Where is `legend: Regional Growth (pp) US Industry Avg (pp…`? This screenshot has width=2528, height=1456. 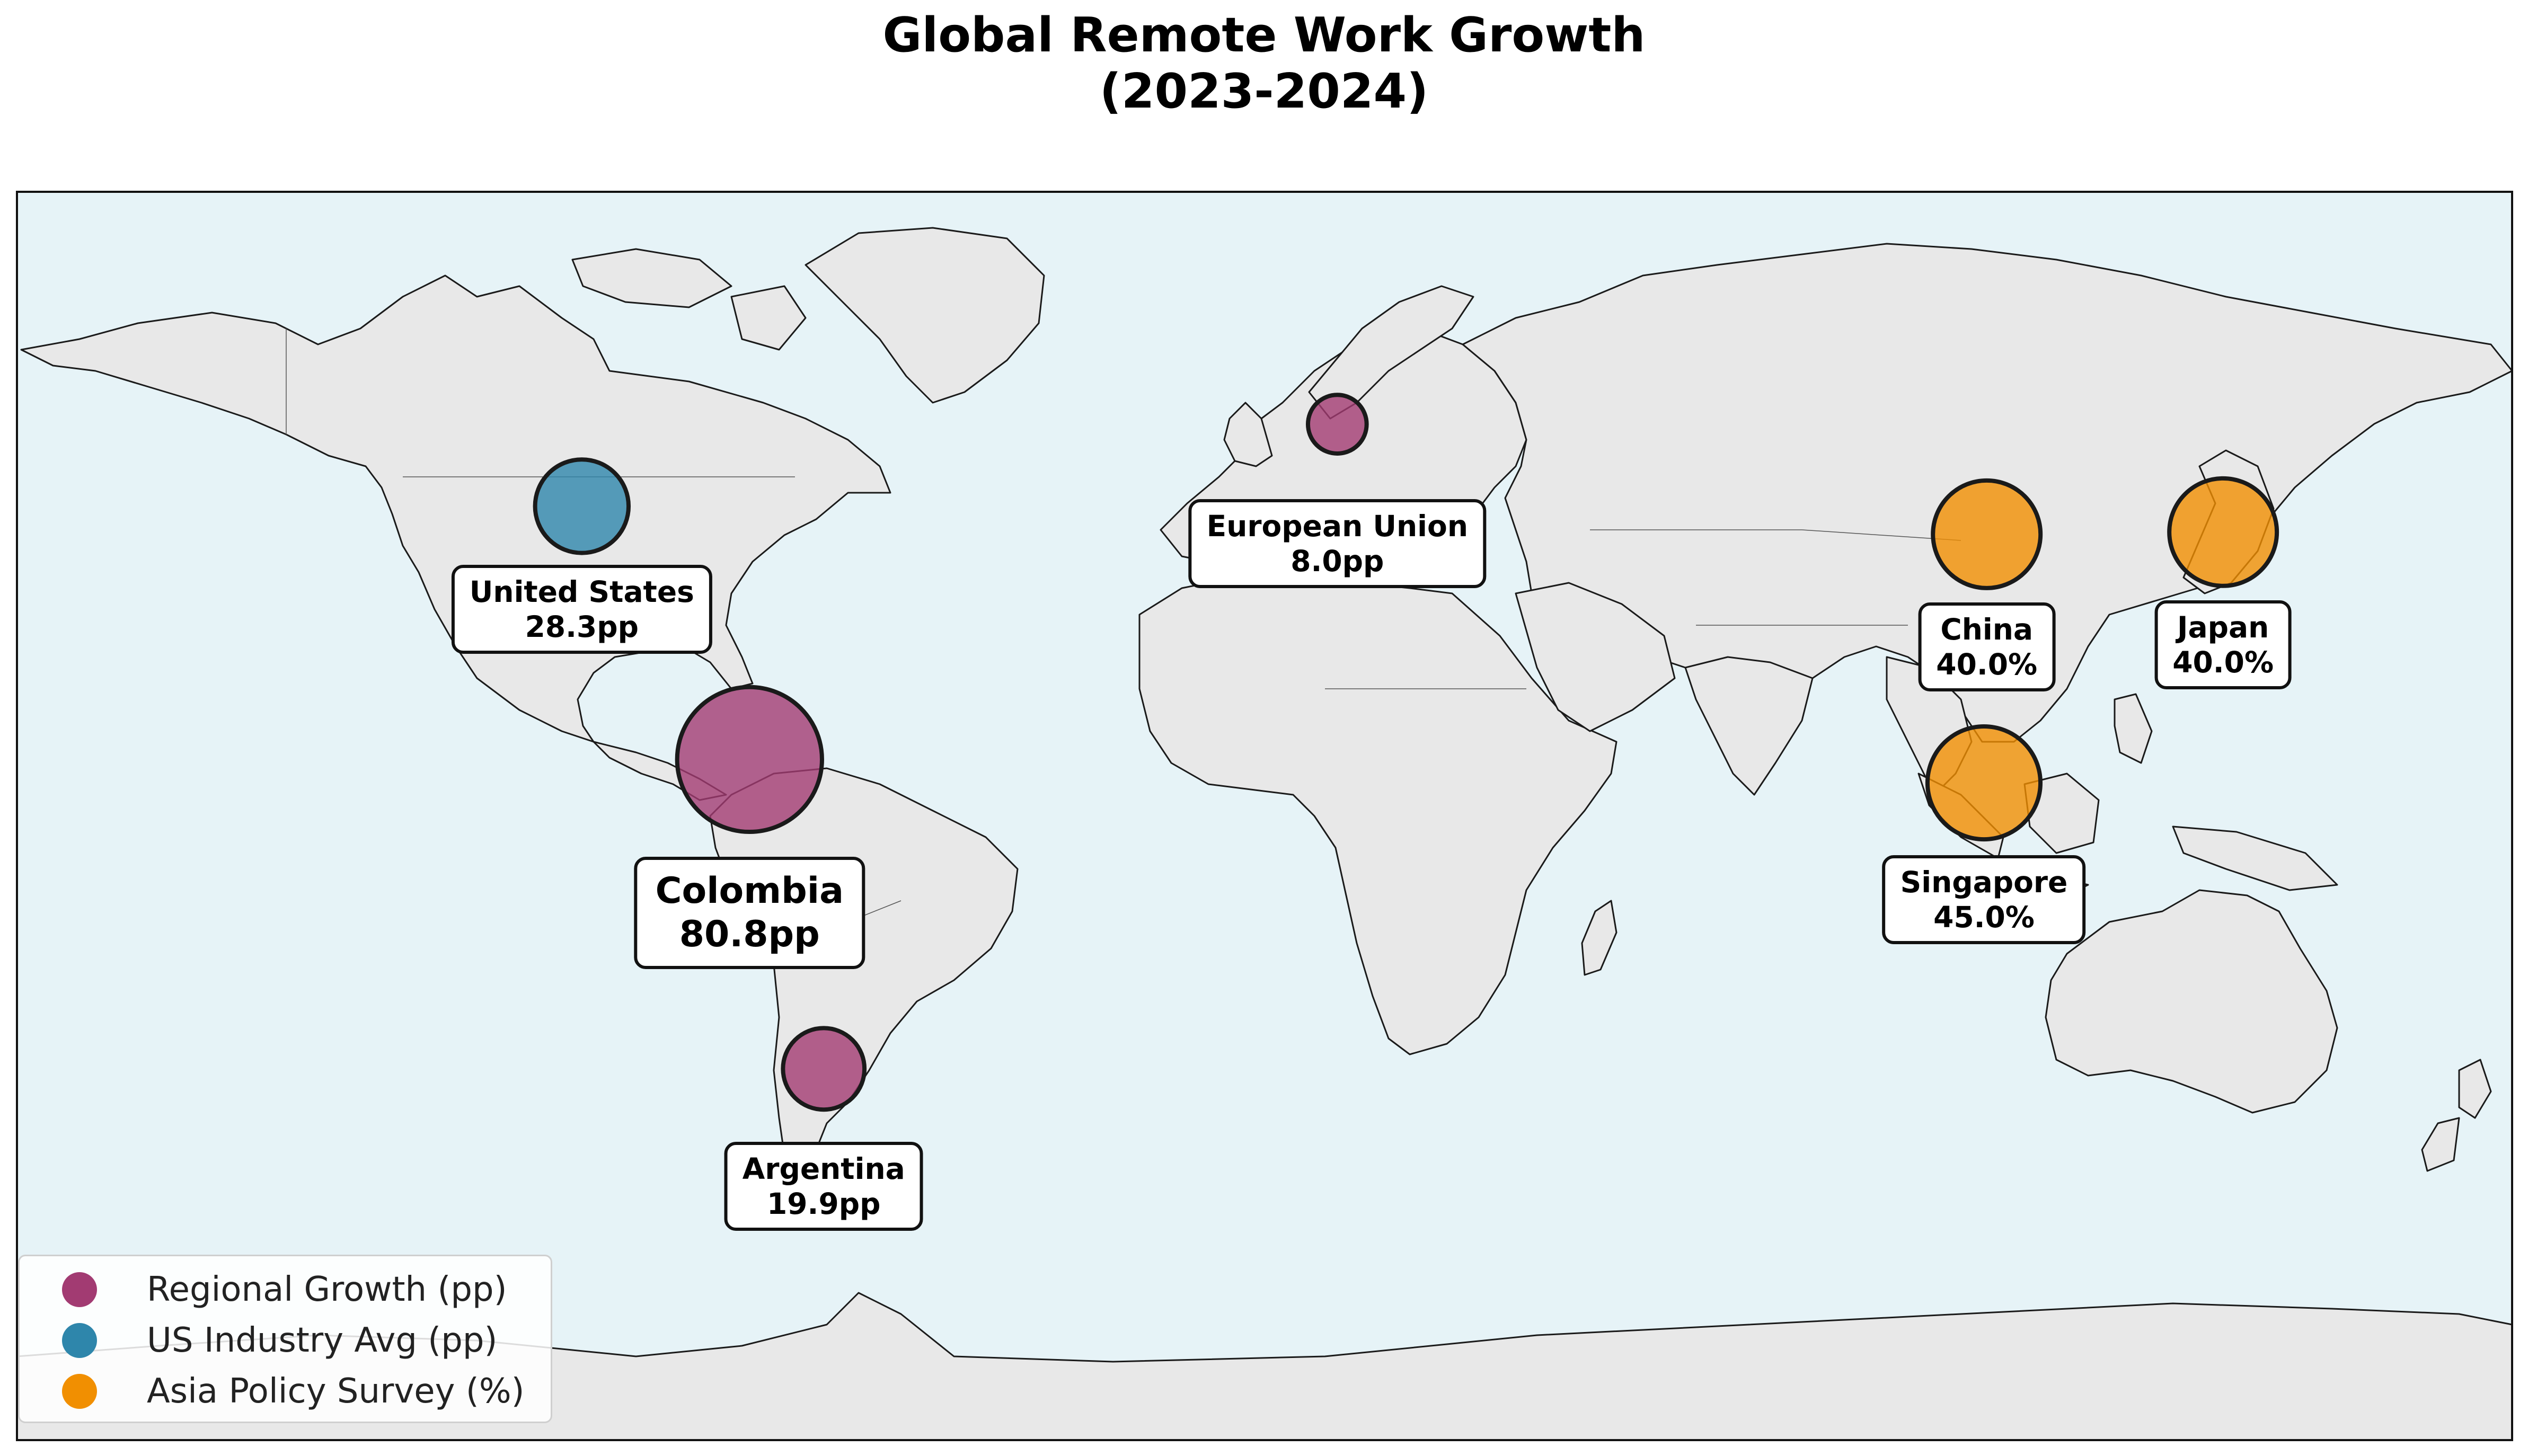 legend: Regional Growth (pp) US Industry Avg (pp… is located at coordinates (285, 1339).